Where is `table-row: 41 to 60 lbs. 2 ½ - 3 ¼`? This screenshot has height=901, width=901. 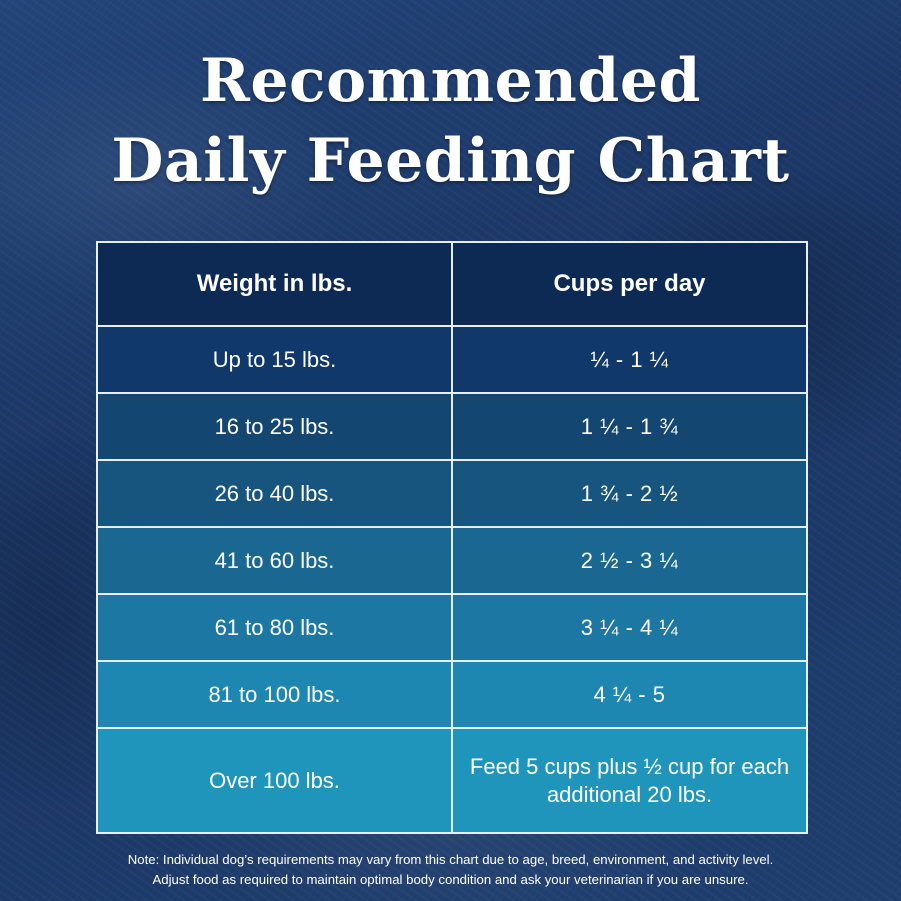
table-row: 41 to 60 lbs. 2 ½ - 3 ¼ is located at coordinates (452, 560).